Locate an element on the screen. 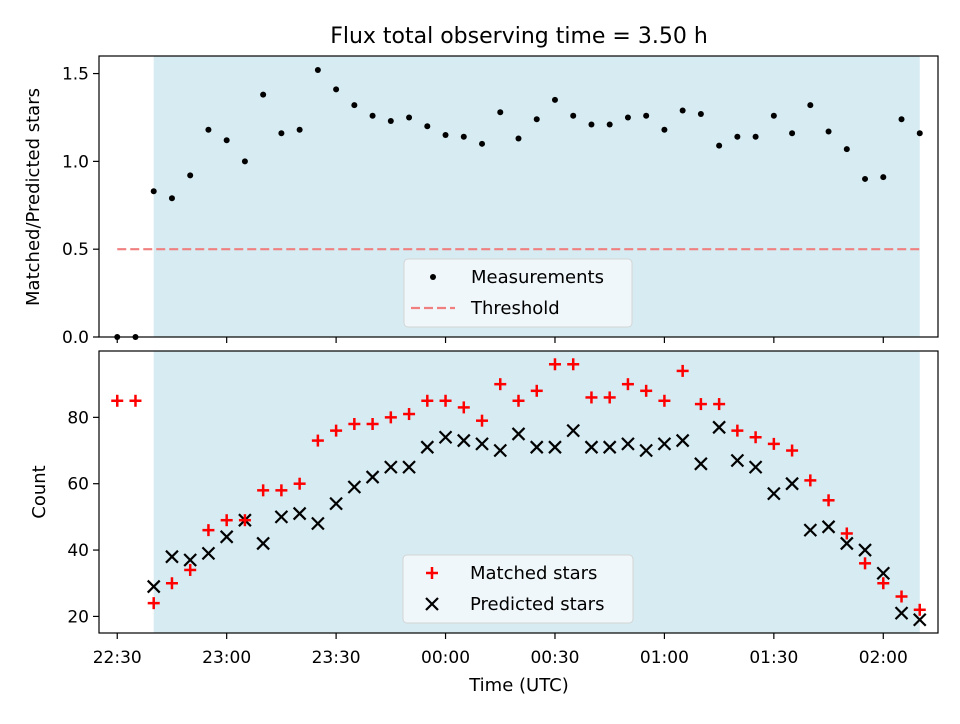 The image size is (960, 724). top-legend: Measurements Threshold is located at coordinates (518, 293).